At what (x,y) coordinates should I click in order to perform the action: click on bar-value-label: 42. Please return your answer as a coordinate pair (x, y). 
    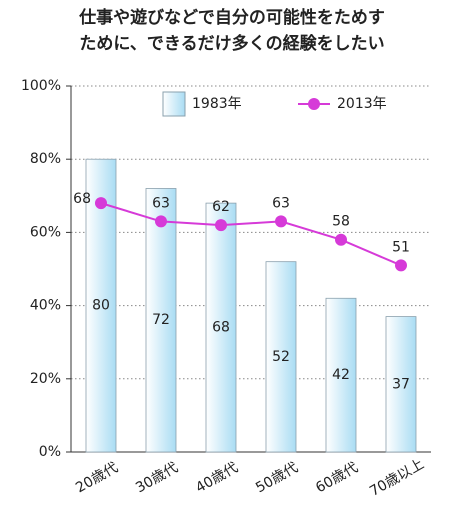
    Looking at the image, I should click on (341, 375).